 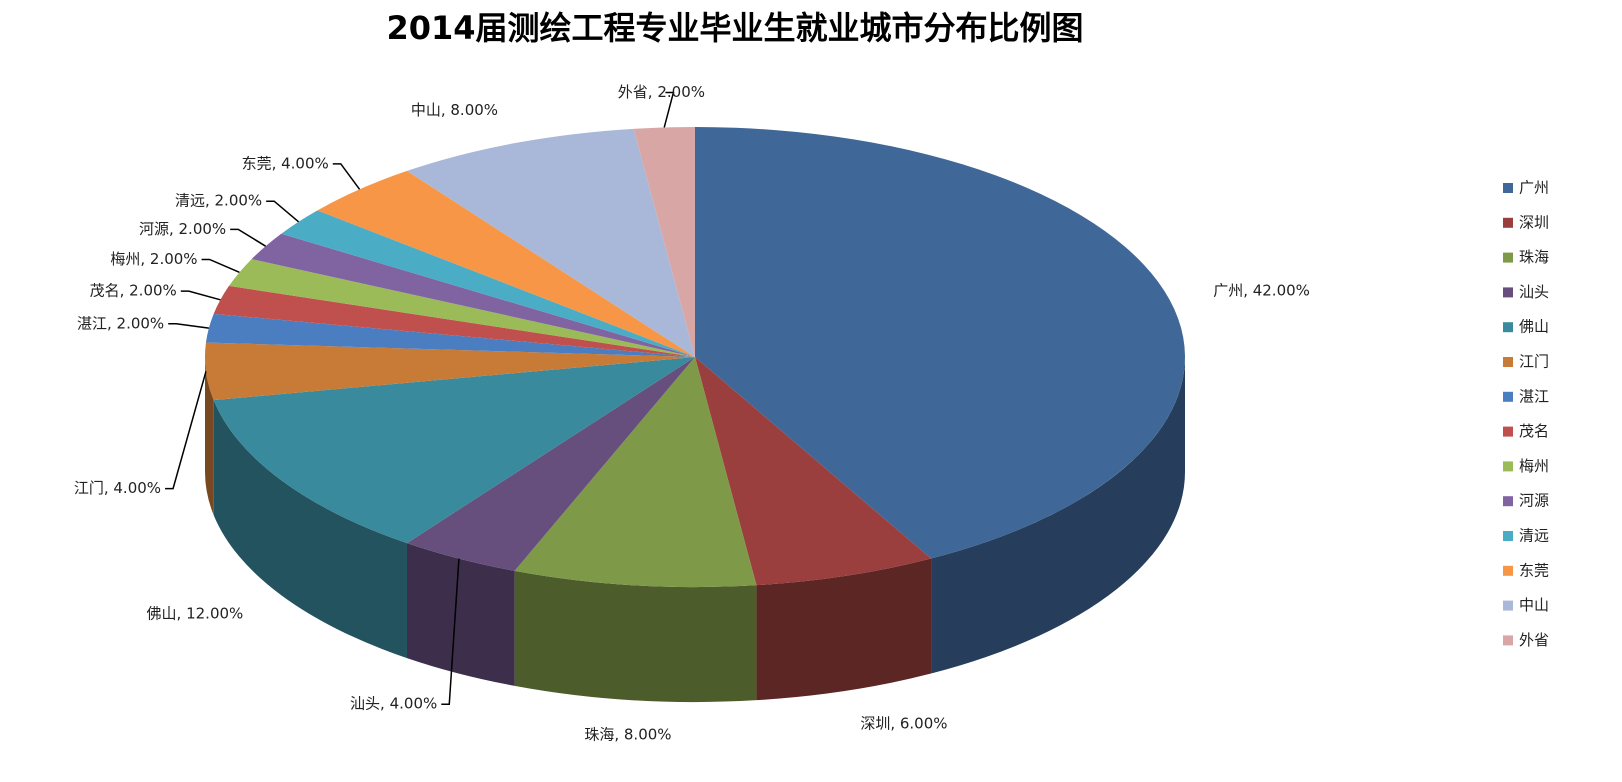 What do you see at coordinates (734, 28) in the screenshot?
I see `chart-title: 2014届测绘工程专业毕业生就业城市分布比例图` at bounding box center [734, 28].